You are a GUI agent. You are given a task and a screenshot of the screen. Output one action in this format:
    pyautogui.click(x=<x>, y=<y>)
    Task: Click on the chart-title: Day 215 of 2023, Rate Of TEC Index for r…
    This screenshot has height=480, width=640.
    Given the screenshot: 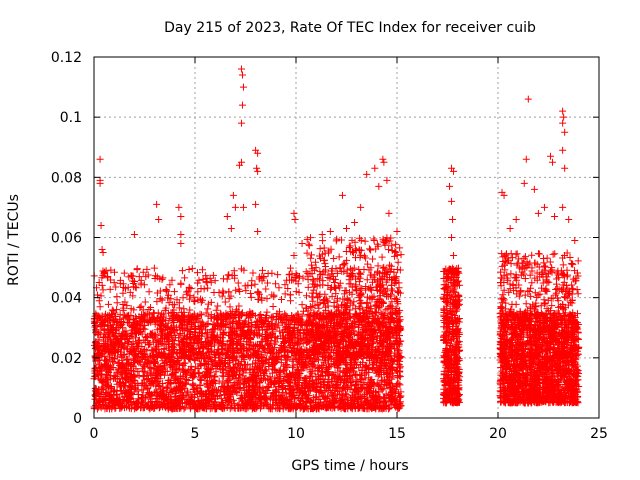 What is the action you would take?
    pyautogui.click(x=350, y=28)
    